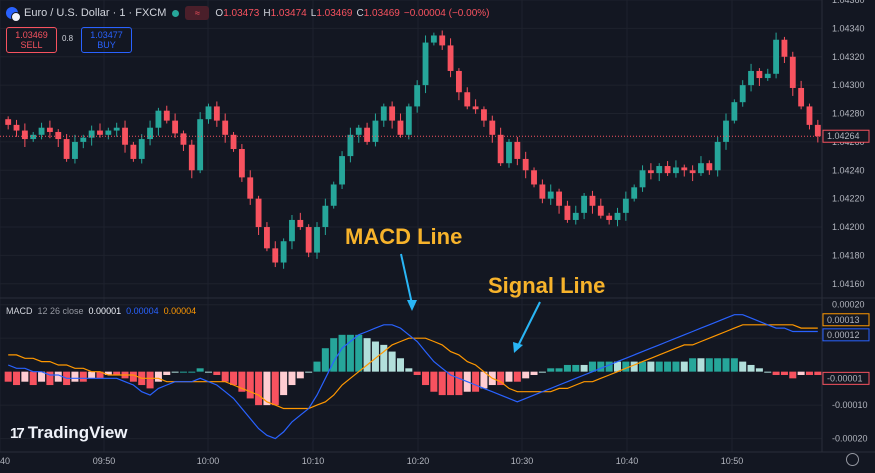 The width and height of the screenshot is (875, 473). I want to click on macd-signal-value: 0.00004, so click(180, 311).